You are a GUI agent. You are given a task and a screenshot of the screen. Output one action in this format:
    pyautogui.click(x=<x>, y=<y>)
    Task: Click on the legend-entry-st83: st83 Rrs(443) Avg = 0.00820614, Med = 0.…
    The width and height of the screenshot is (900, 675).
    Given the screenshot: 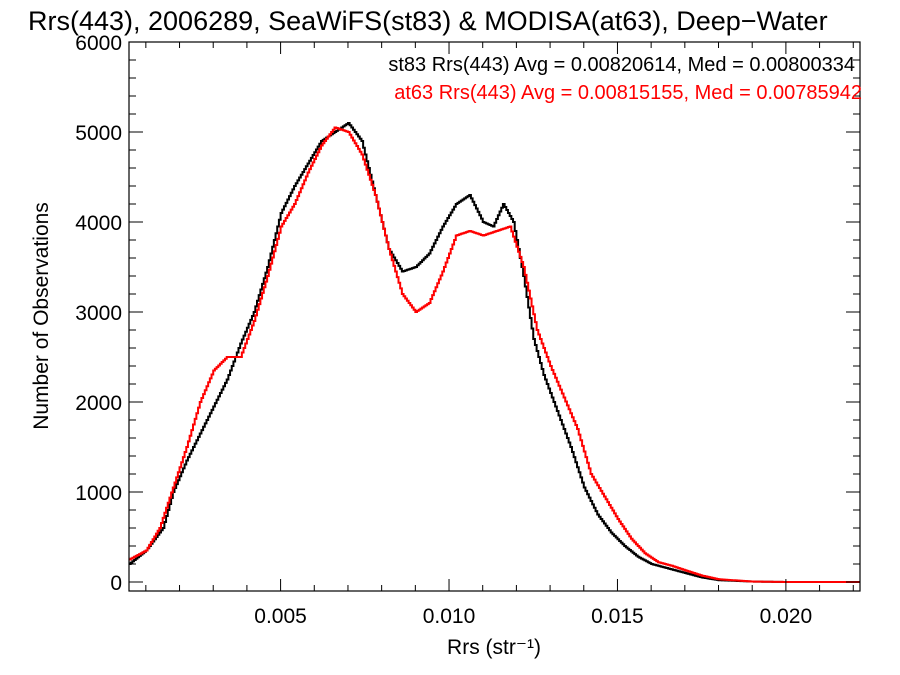 What is the action you would take?
    pyautogui.click(x=621, y=65)
    